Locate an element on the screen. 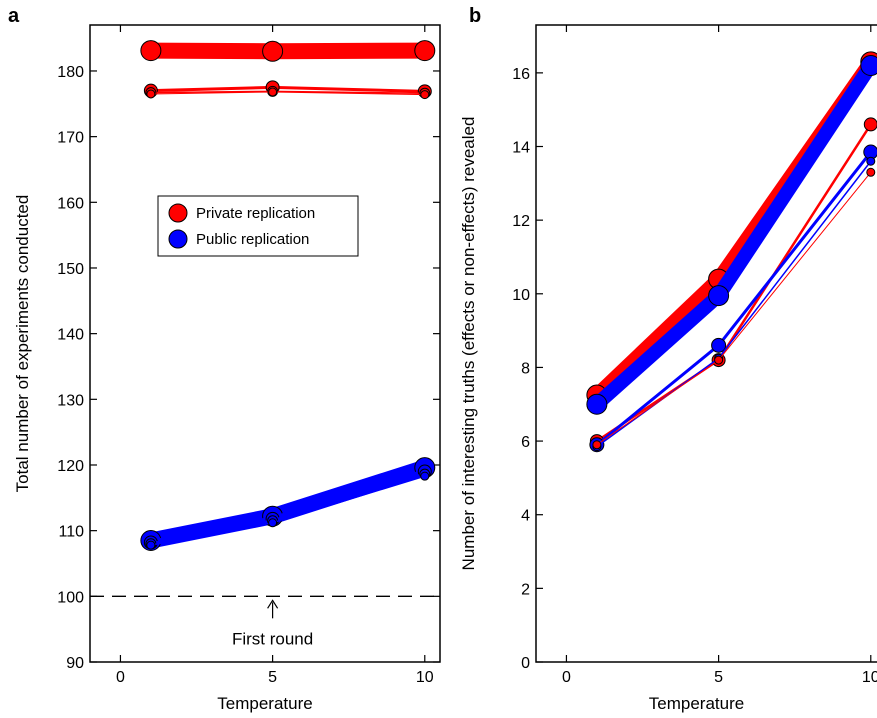 This screenshot has height=718, width=877. legend-box is located at coordinates (258, 226).